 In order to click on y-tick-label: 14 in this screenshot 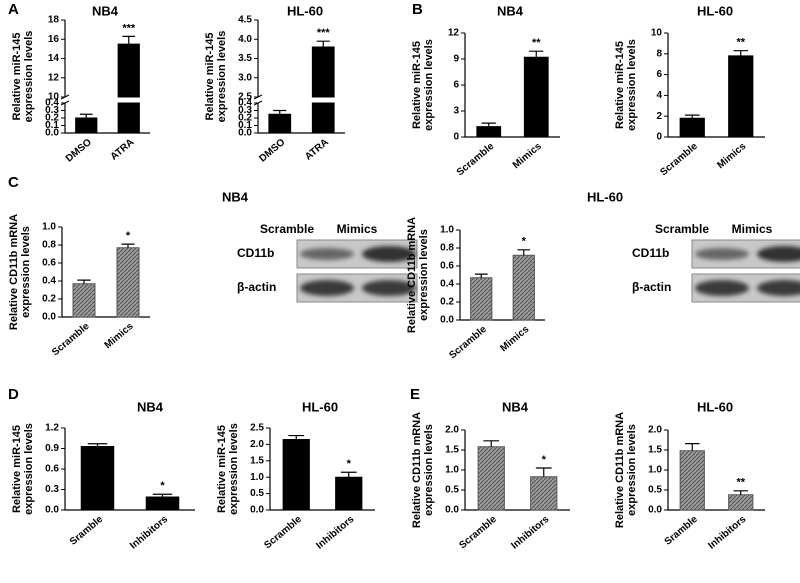, I will do `click(54, 58)`.